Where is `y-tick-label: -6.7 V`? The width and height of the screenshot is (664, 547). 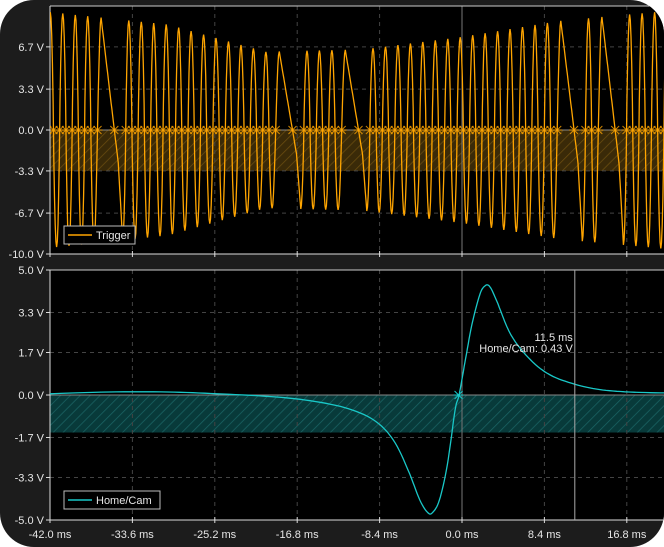 y-tick-label: -6.7 V is located at coordinates (30, 214).